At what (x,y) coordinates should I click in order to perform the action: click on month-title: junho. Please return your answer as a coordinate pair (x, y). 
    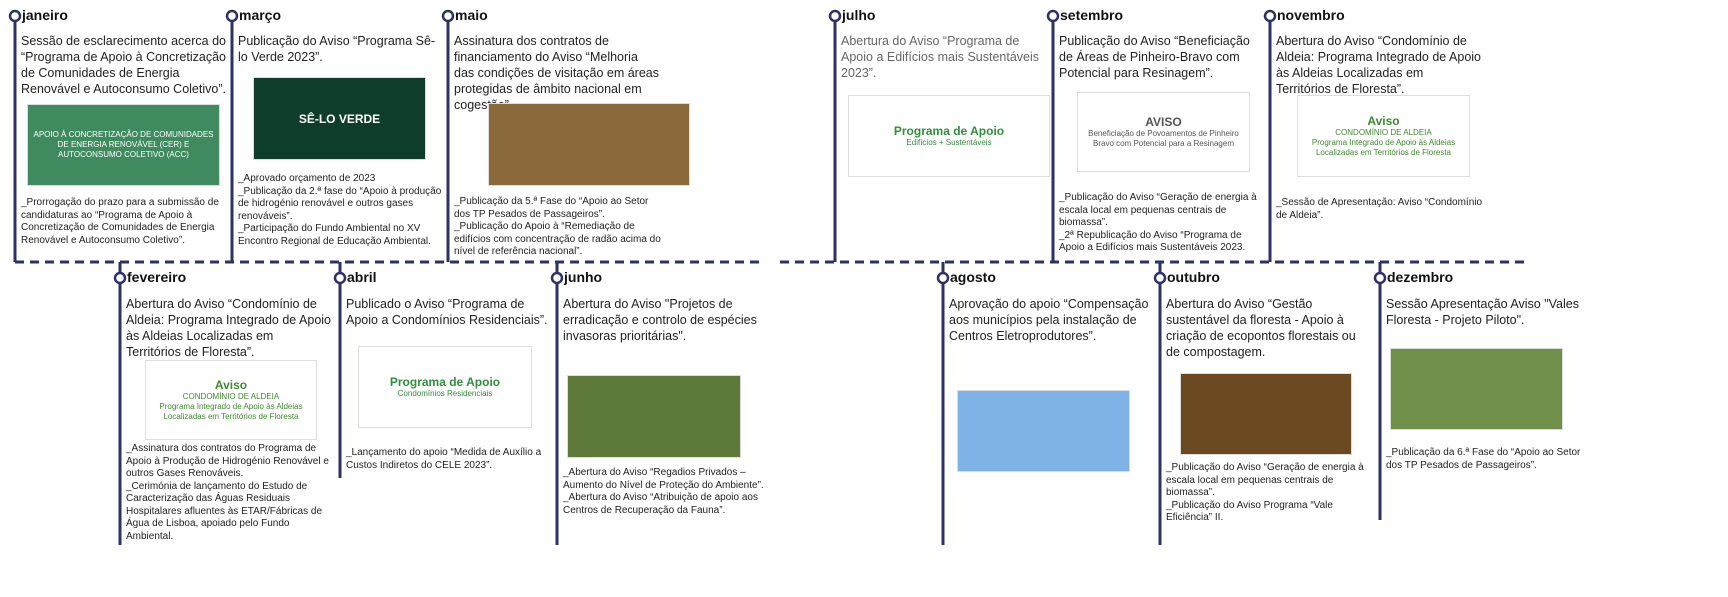
    Looking at the image, I should click on (583, 277).